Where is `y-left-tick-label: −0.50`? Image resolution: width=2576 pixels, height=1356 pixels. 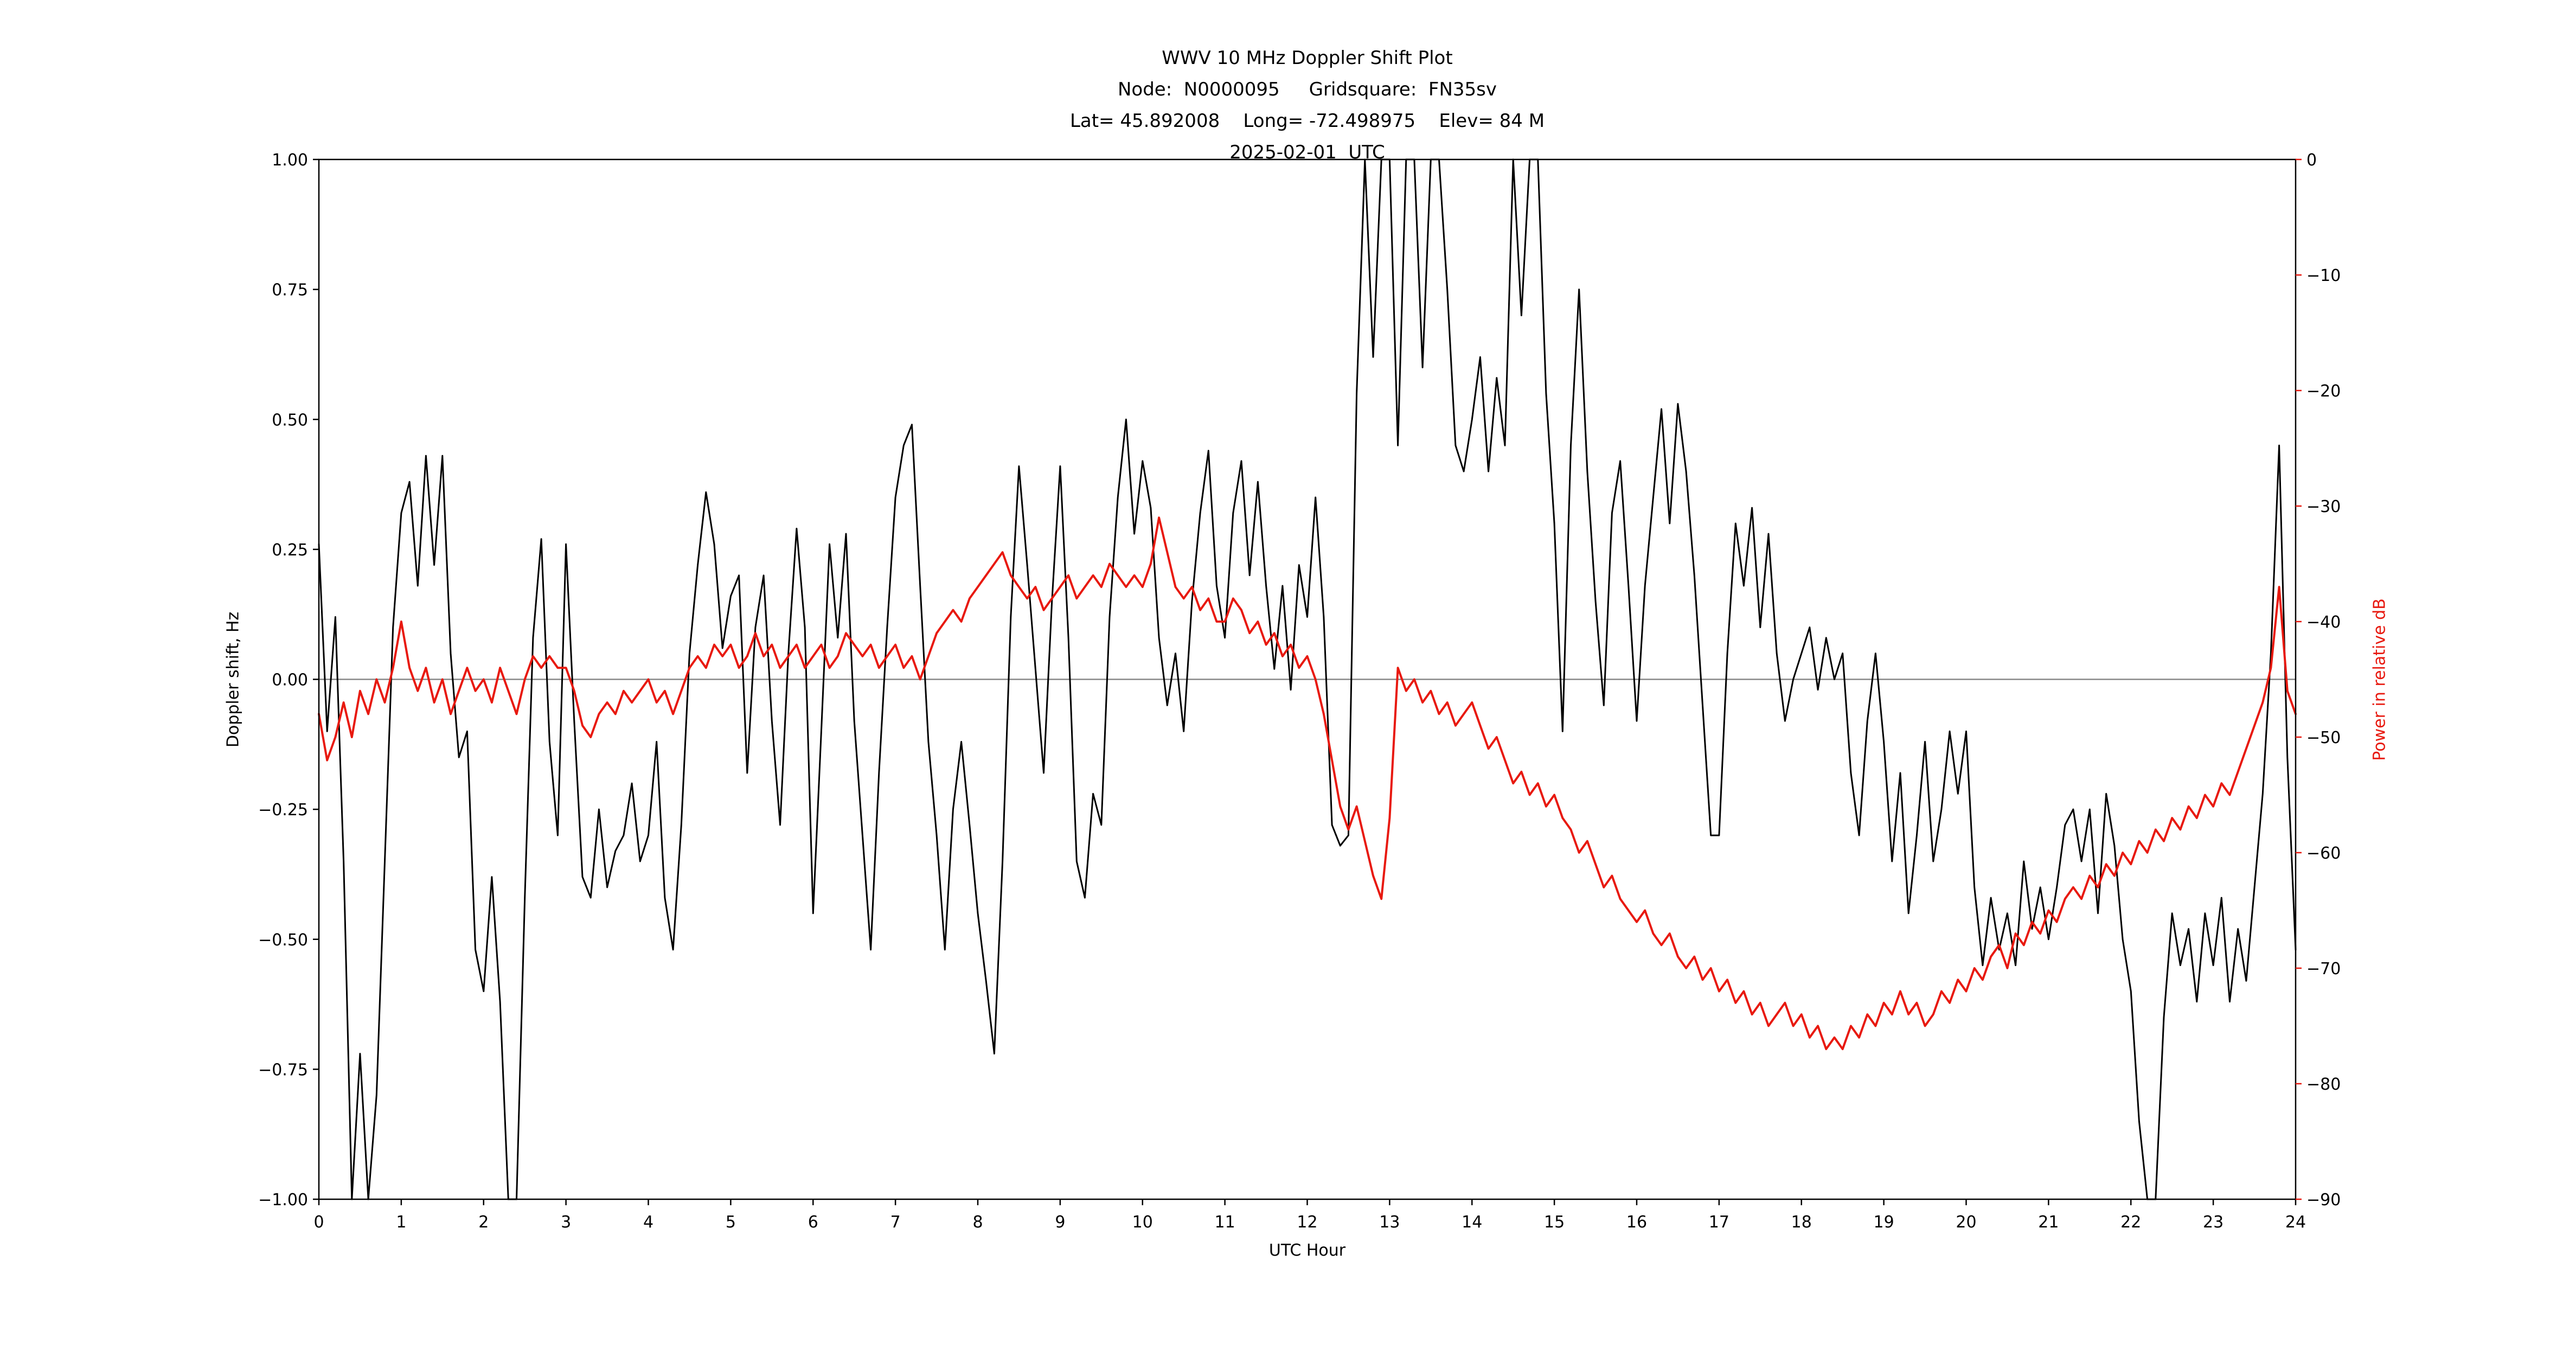 y-left-tick-label: −0.50 is located at coordinates (283, 940).